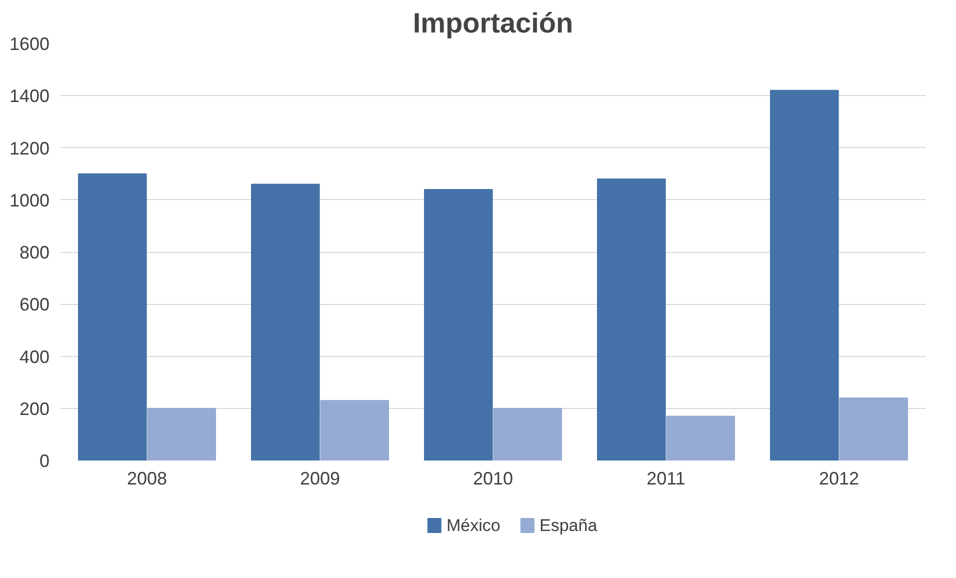 Image resolution: width=956 pixels, height=578 pixels. What do you see at coordinates (839, 478) in the screenshot?
I see `x-tick-label: 2012` at bounding box center [839, 478].